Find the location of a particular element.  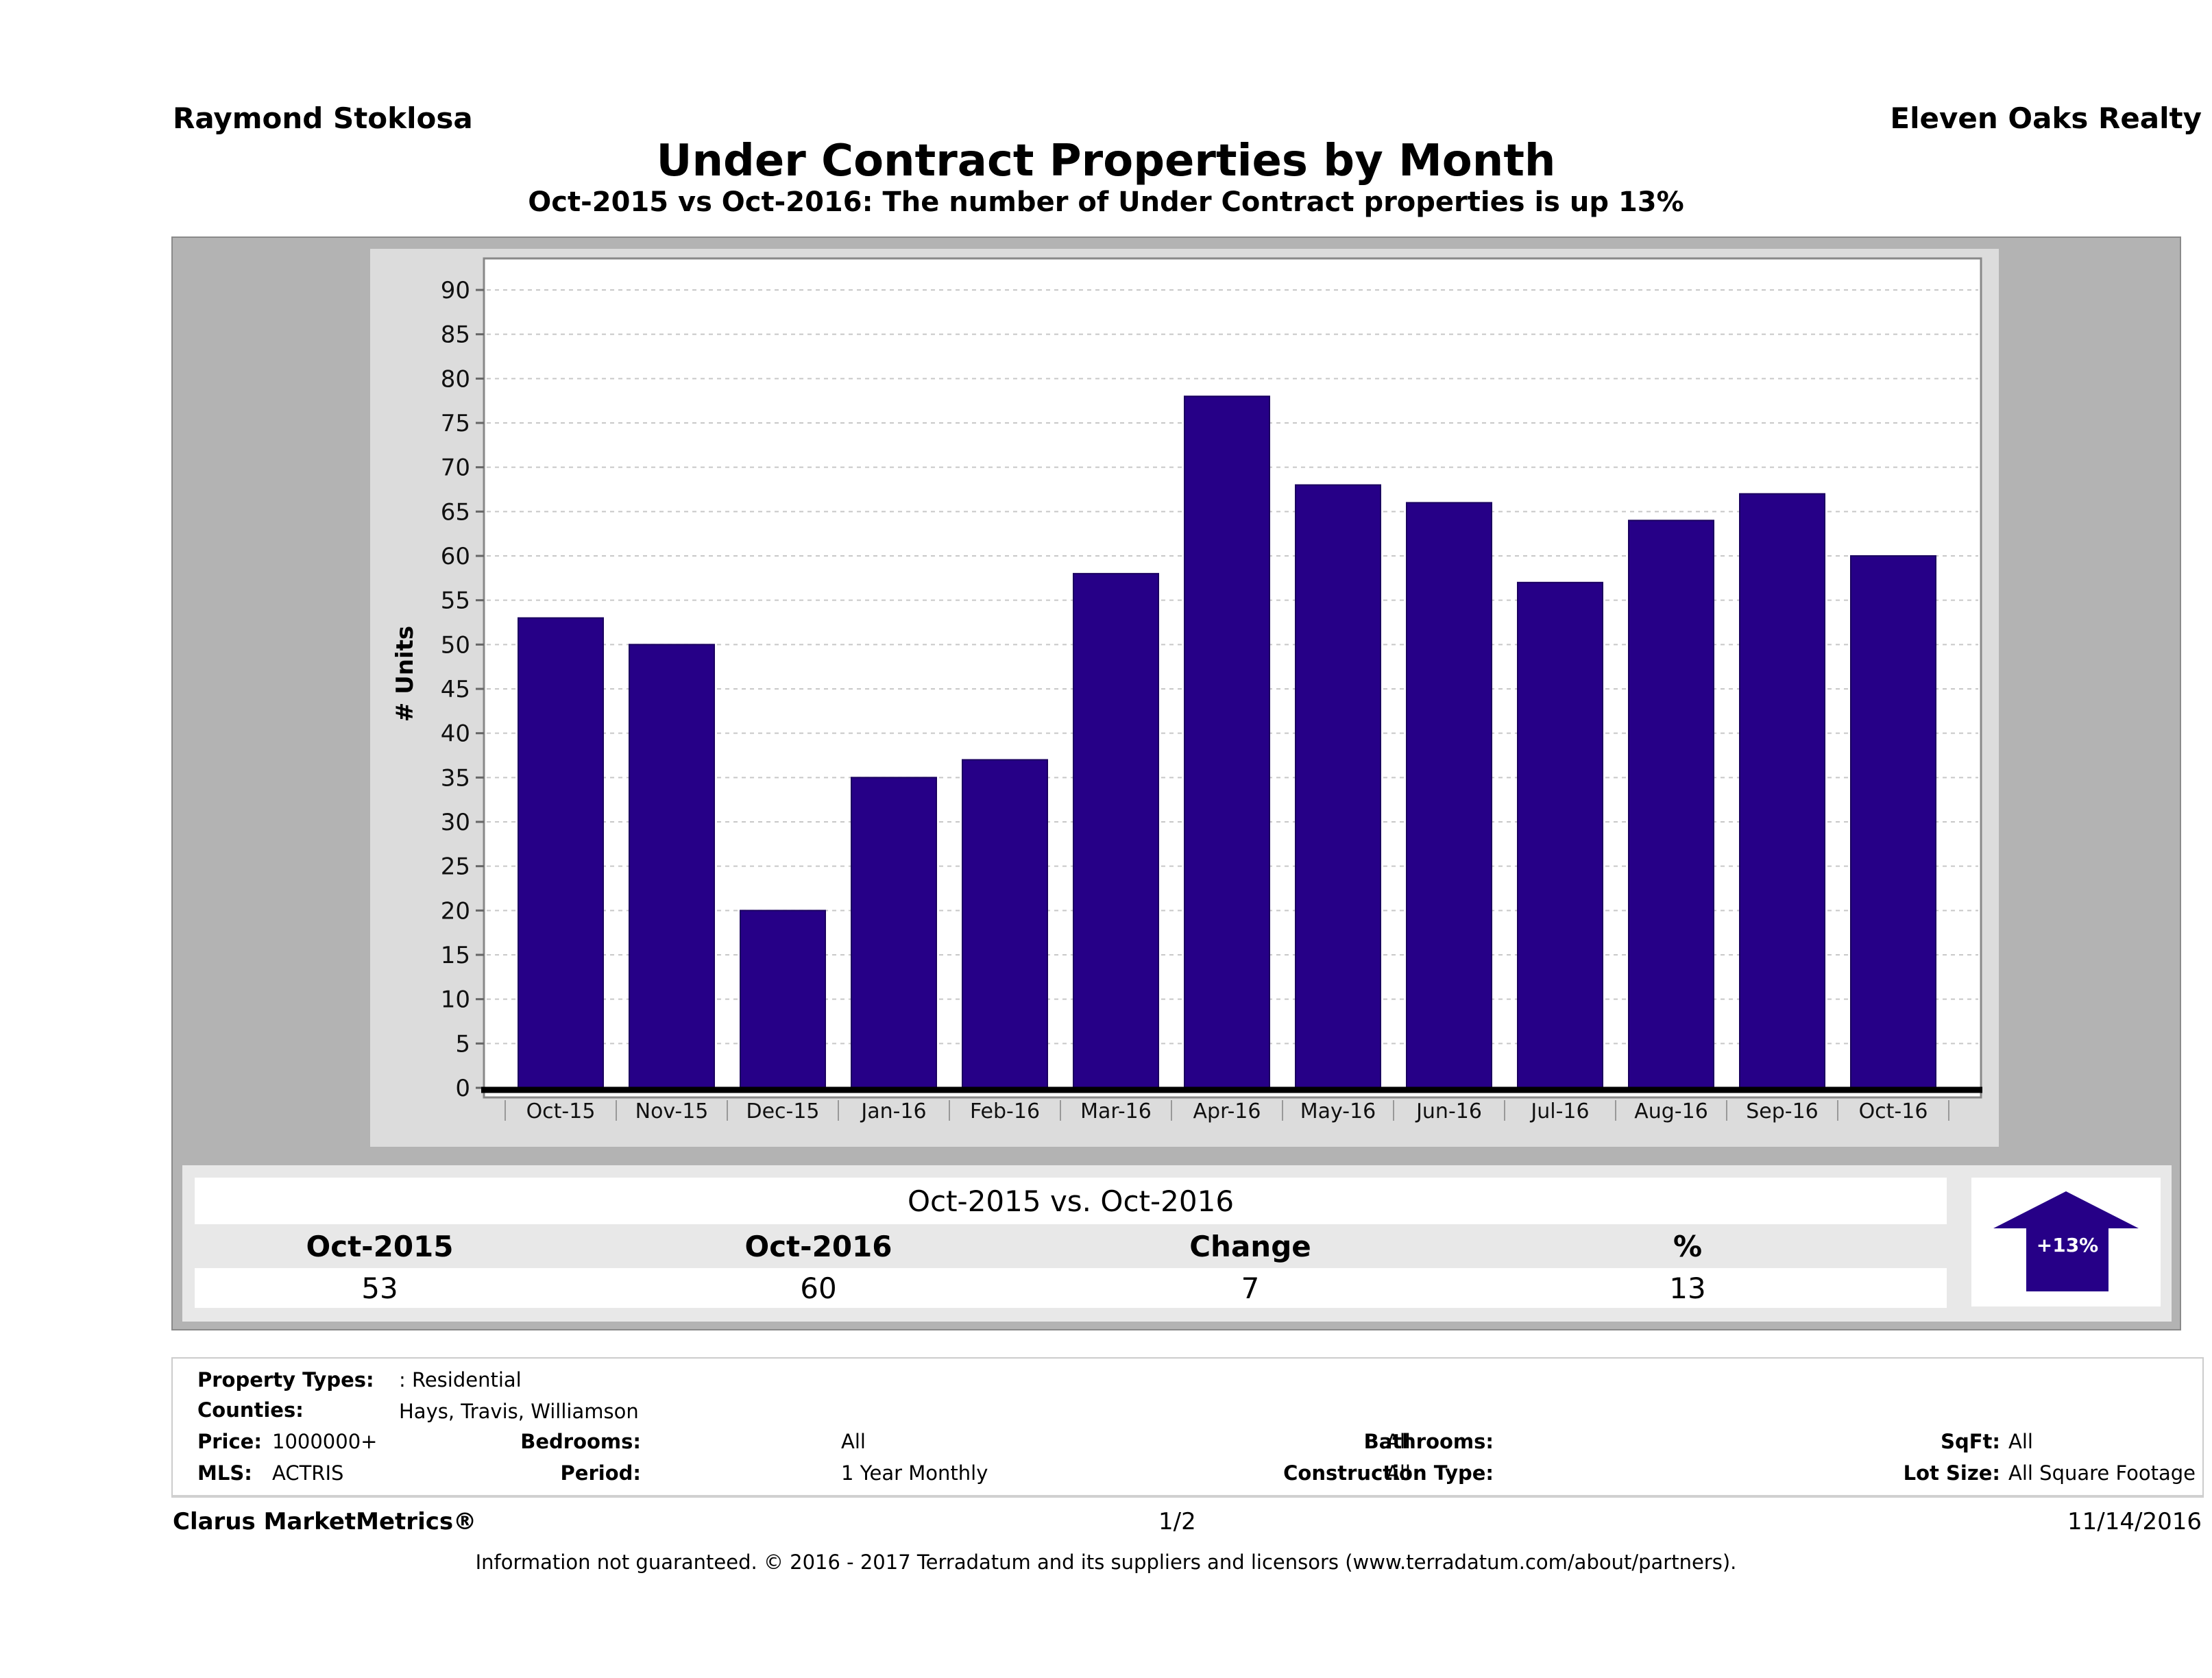

summary-title: Oct-2015 vs. Oct-2016 is located at coordinates (1071, 1201).